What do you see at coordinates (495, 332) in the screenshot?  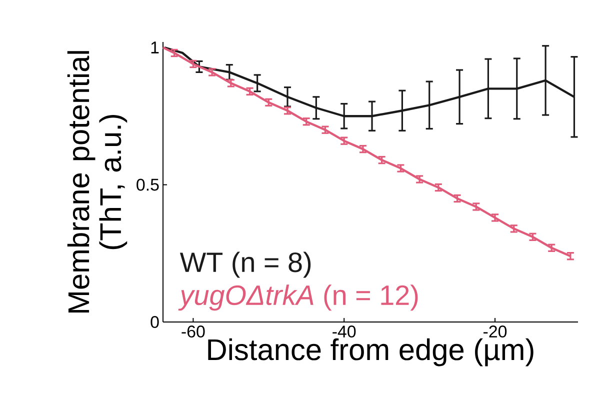 I see `x-tick-label: -20` at bounding box center [495, 332].